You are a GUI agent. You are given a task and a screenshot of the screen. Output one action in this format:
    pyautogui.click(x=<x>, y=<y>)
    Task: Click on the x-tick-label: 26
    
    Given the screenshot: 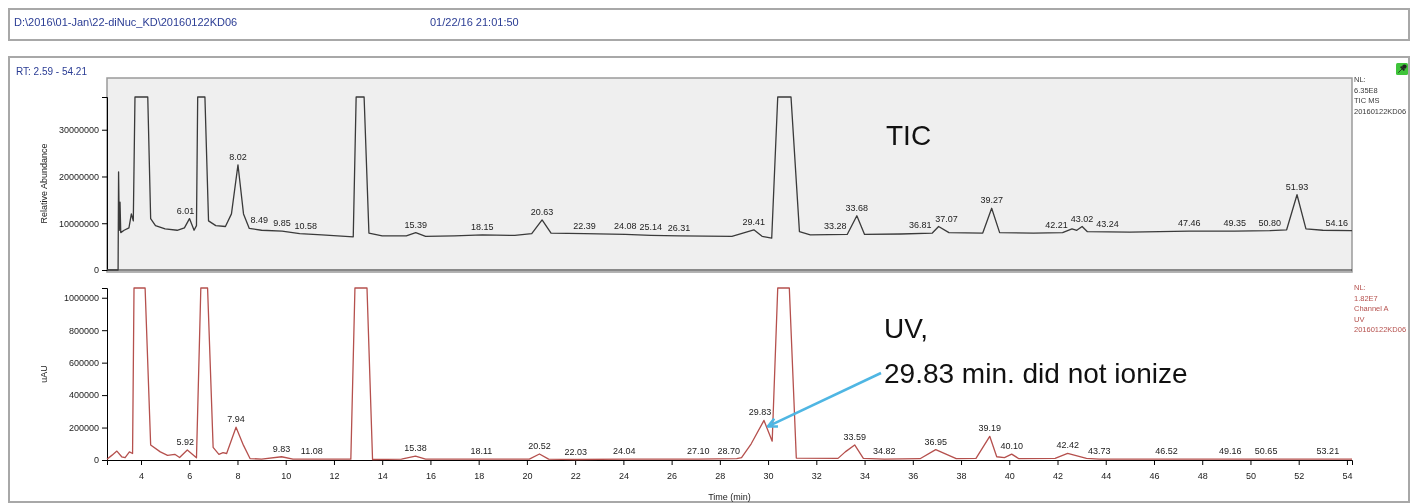 What is the action you would take?
    pyautogui.click(x=672, y=476)
    